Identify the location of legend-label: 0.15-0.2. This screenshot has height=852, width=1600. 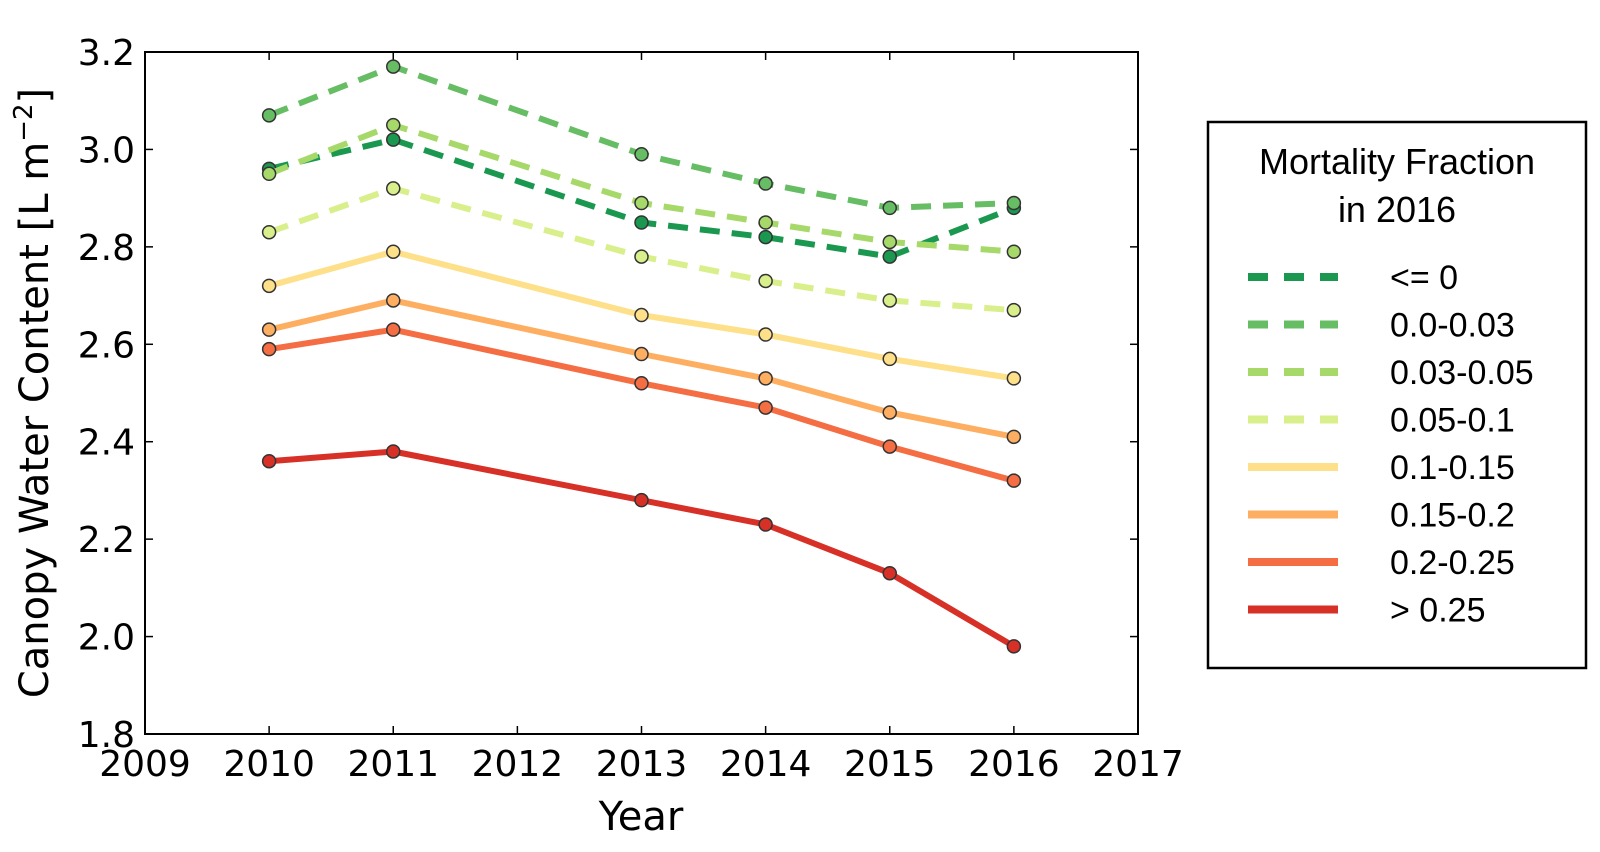
(1452, 516).